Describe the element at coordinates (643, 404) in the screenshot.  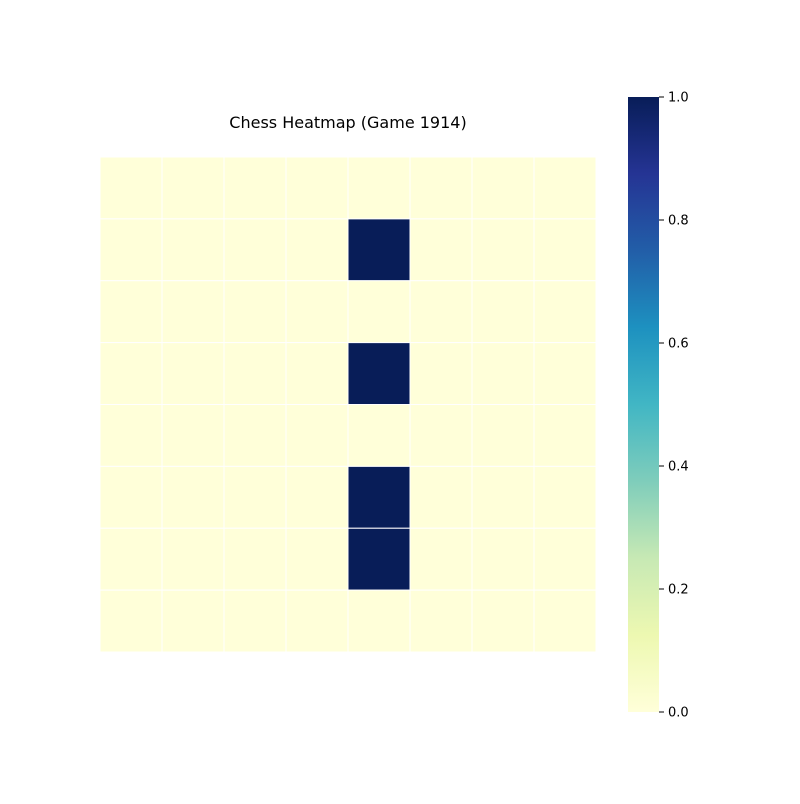
I see `colorbar` at that location.